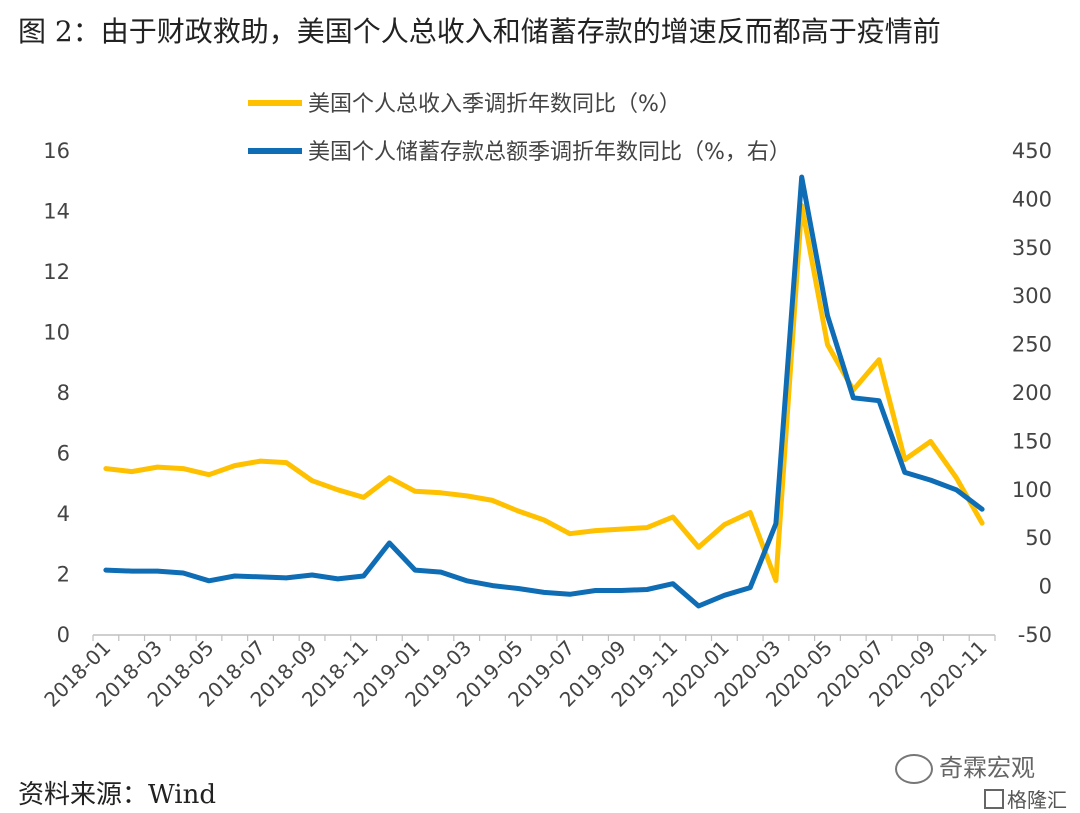 The height and width of the screenshot is (813, 1080). I want to click on wechat-icon, so click(914, 769).